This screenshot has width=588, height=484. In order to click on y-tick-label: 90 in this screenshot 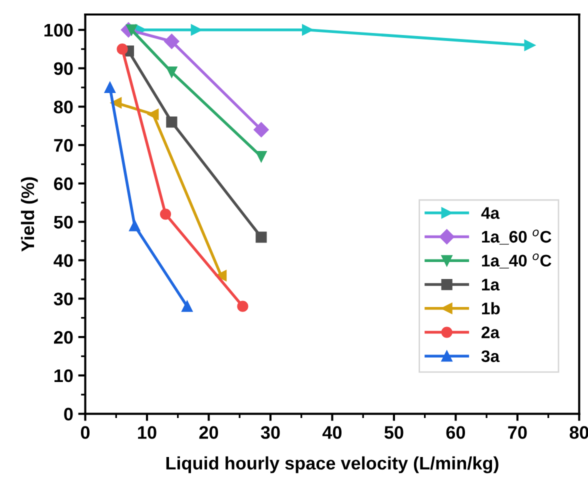, I will do `click(63, 68)`.